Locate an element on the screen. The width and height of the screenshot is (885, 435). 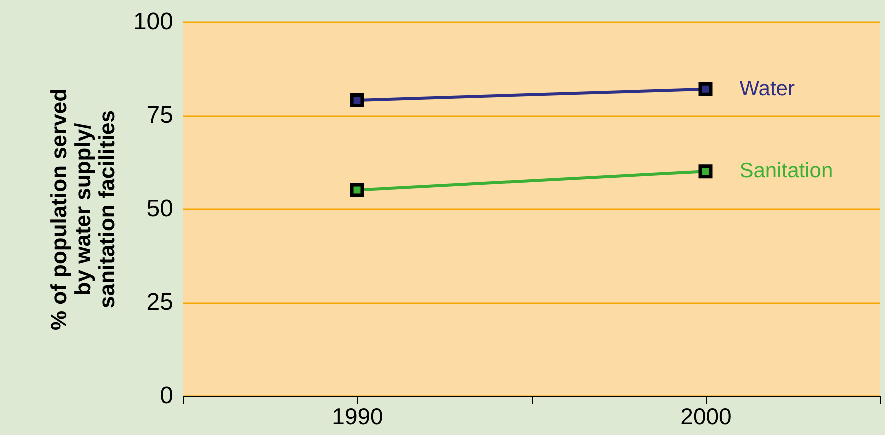
series-label: Sanitation is located at coordinates (787, 171).